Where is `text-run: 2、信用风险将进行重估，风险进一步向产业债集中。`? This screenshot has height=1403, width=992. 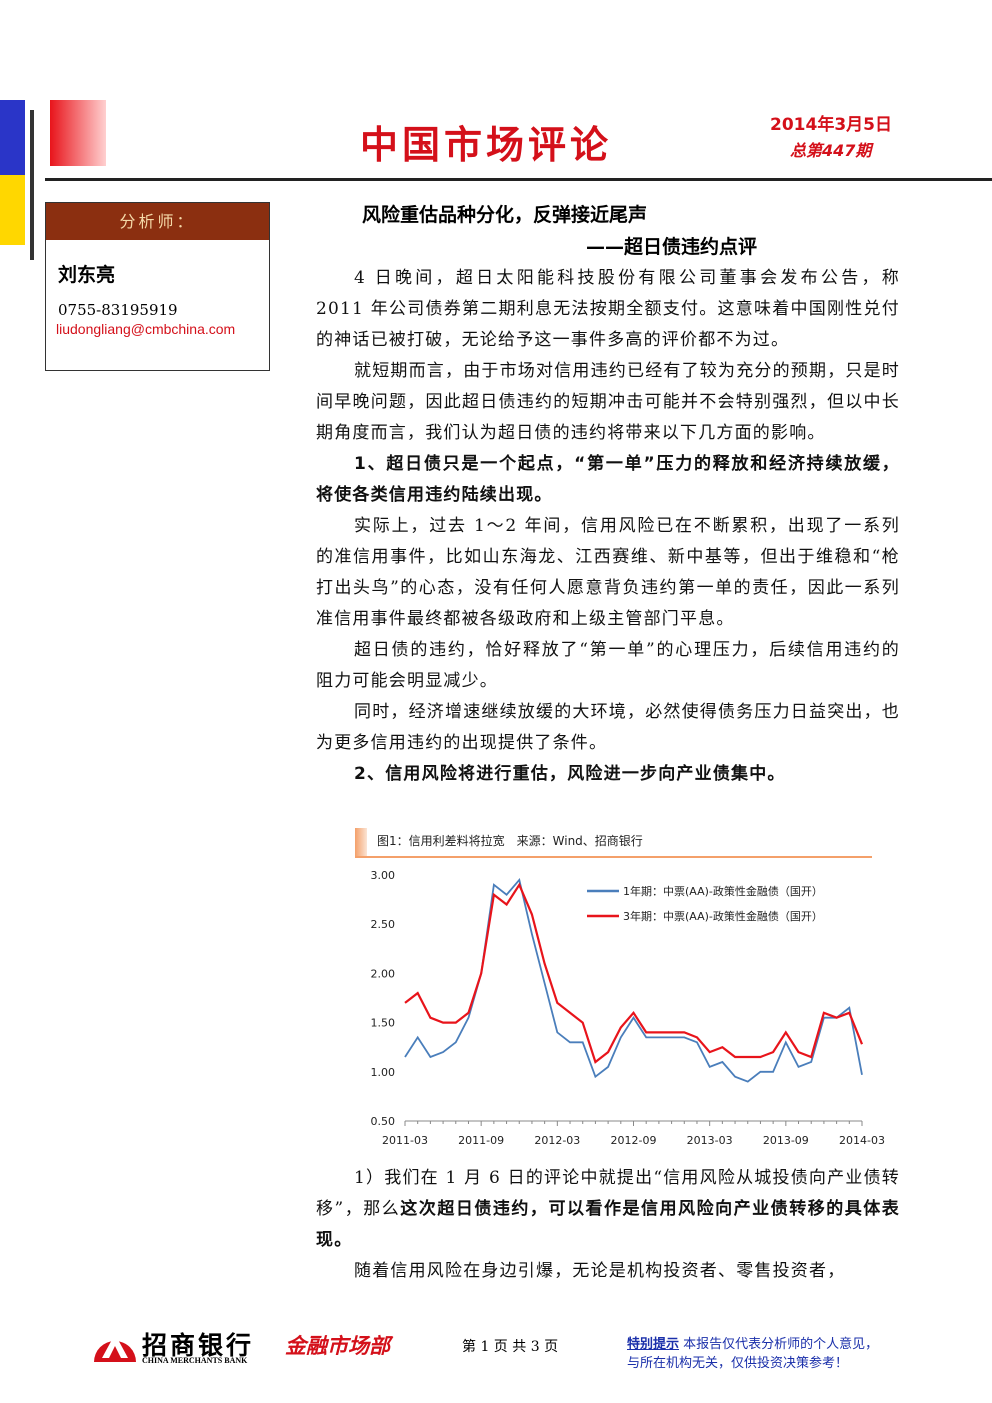
text-run: 2、信用风险将进行重估，风险进一步向产业债集中。 is located at coordinates (570, 774).